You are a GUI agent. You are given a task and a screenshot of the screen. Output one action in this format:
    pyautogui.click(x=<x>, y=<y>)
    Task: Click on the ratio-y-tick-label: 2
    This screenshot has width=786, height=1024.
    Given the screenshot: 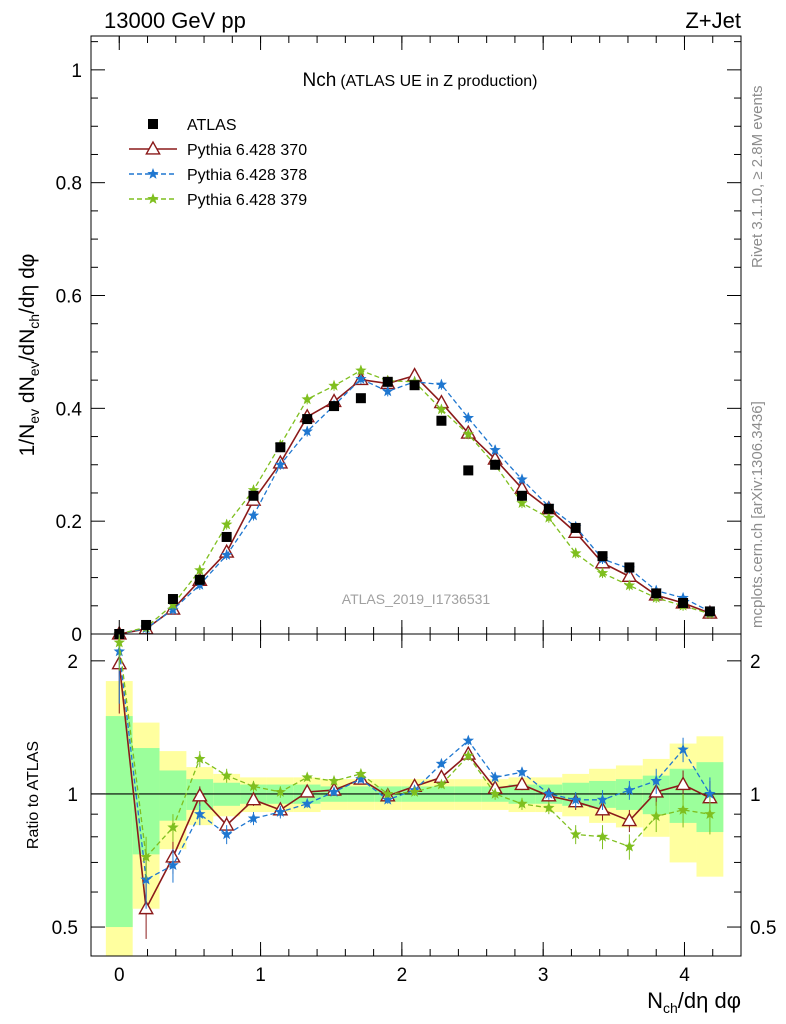 What is the action you would take?
    pyautogui.click(x=72, y=662)
    